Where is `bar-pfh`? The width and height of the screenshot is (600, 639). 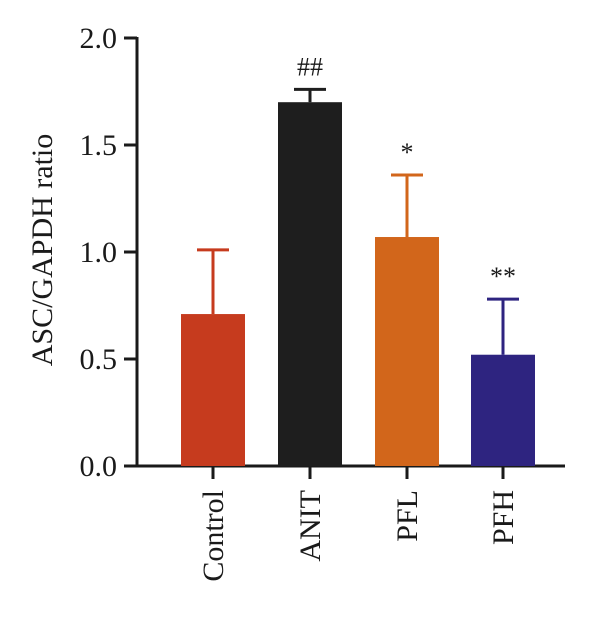 bar-pfh is located at coordinates (503, 410).